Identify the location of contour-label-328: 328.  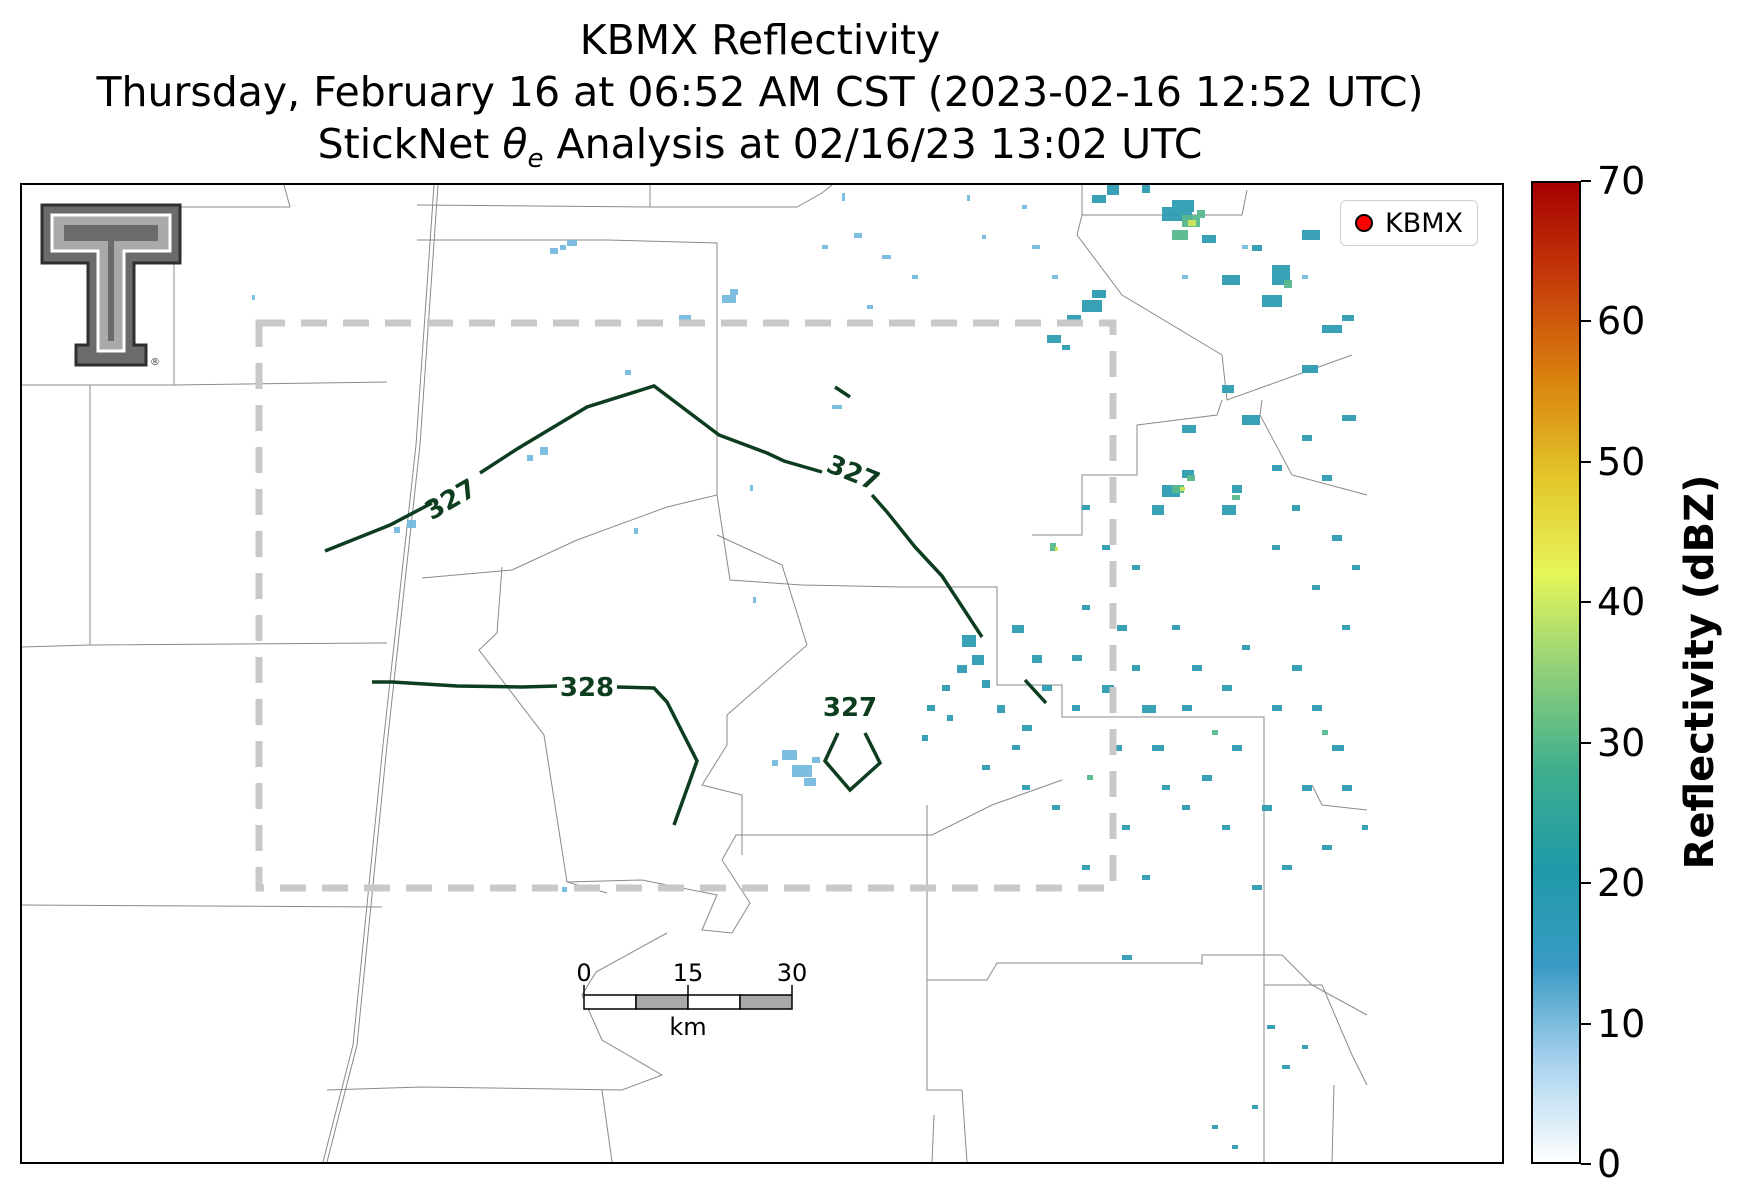
(587, 688).